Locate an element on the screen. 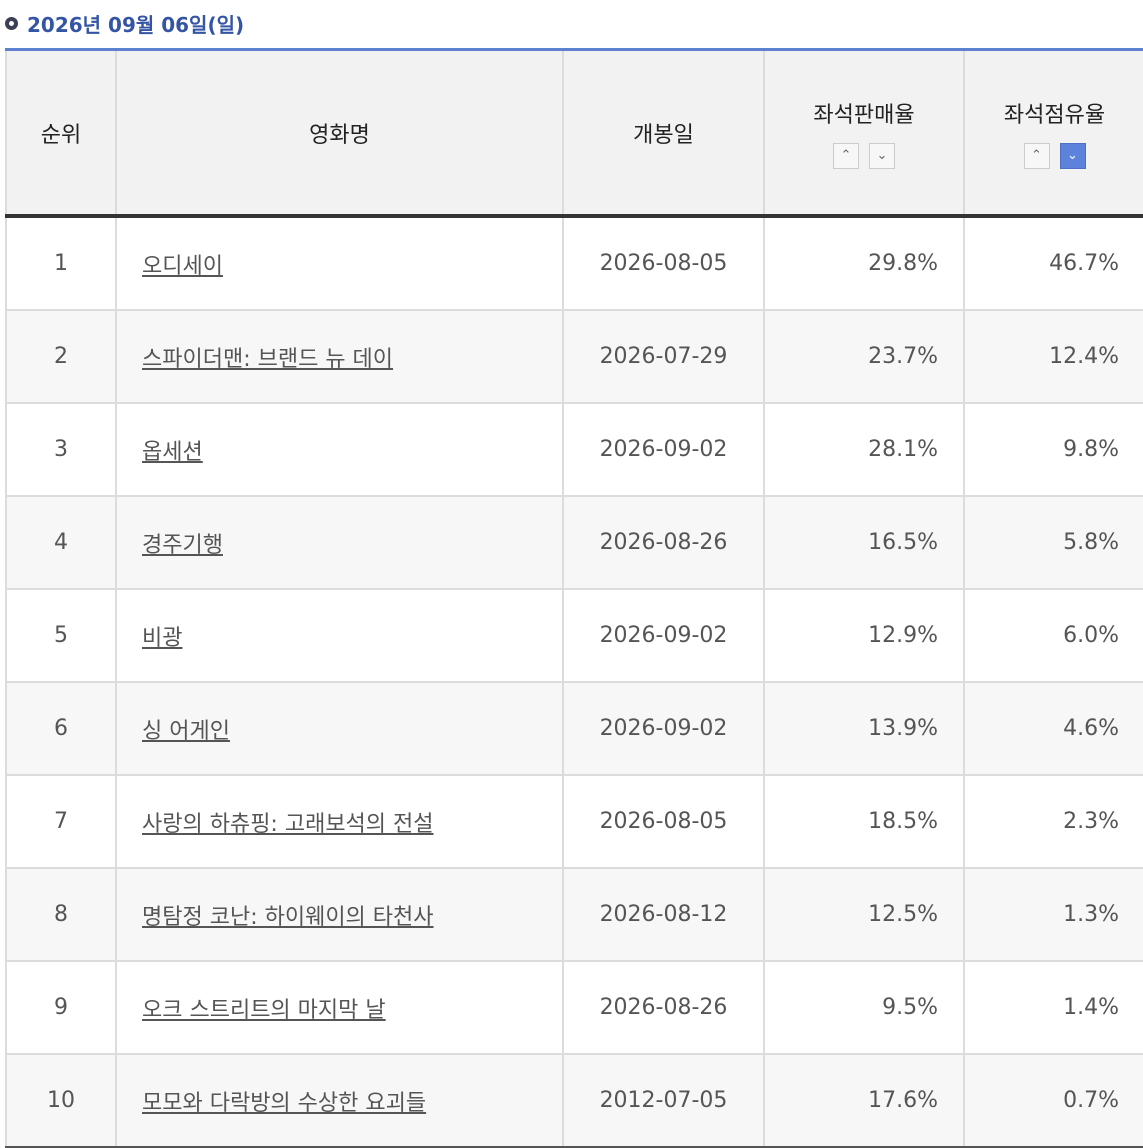 Image resolution: width=1143 pixels, height=1148 pixels. table-cell: 7 is located at coordinates (60, 822).